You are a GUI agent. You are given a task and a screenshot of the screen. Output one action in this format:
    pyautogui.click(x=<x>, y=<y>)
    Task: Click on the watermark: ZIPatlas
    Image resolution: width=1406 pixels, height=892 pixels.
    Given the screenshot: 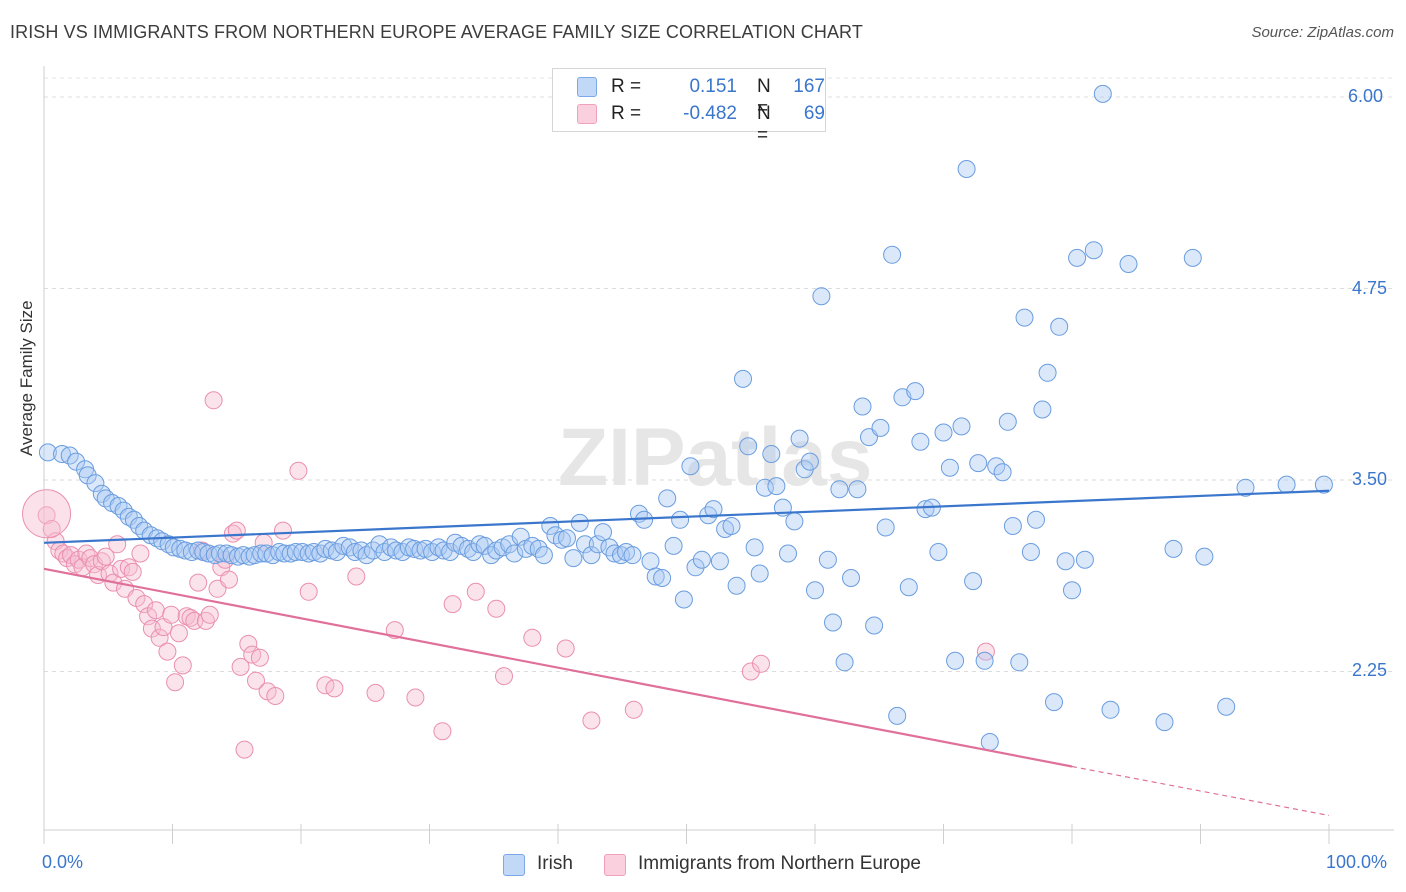 What is the action you would take?
    pyautogui.click(x=715, y=457)
    